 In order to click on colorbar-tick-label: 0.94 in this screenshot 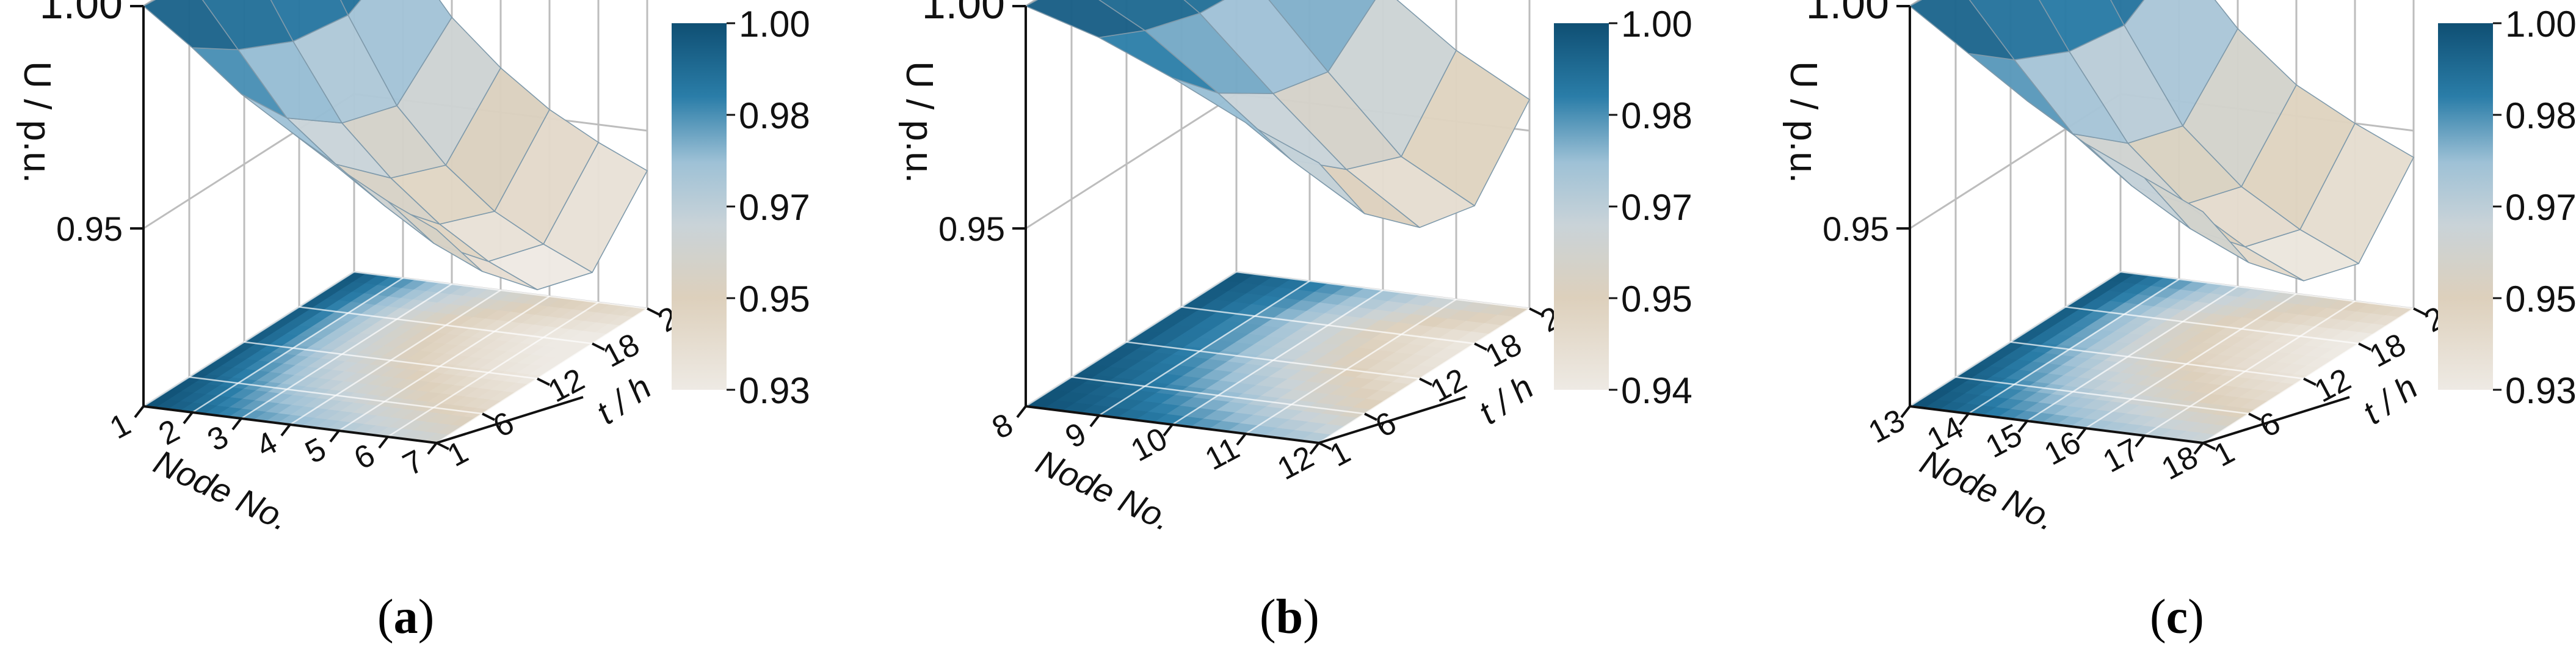, I will do `click(1657, 390)`.